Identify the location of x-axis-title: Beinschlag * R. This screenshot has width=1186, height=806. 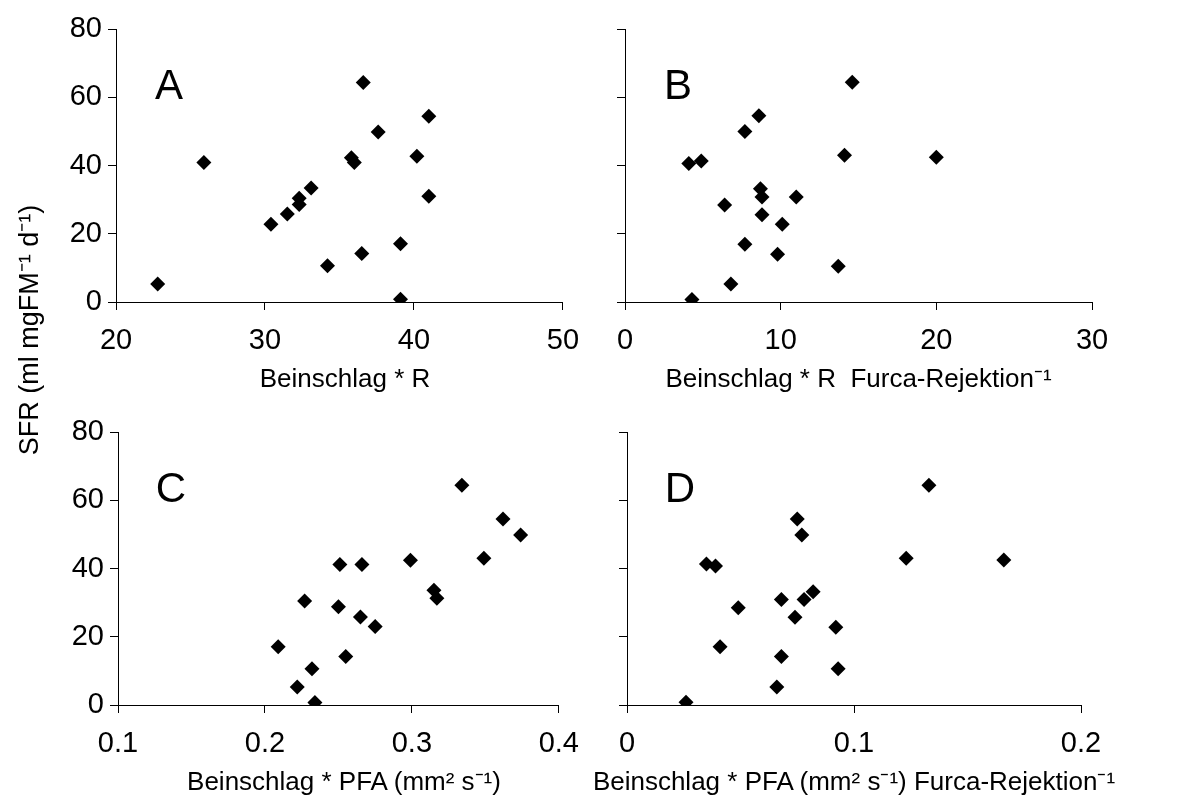
(345, 378).